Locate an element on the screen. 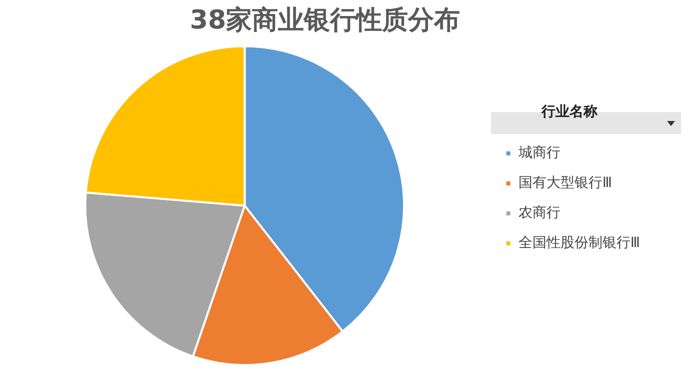 The width and height of the screenshot is (700, 378). legend-label: 农商行 is located at coordinates (539, 213).